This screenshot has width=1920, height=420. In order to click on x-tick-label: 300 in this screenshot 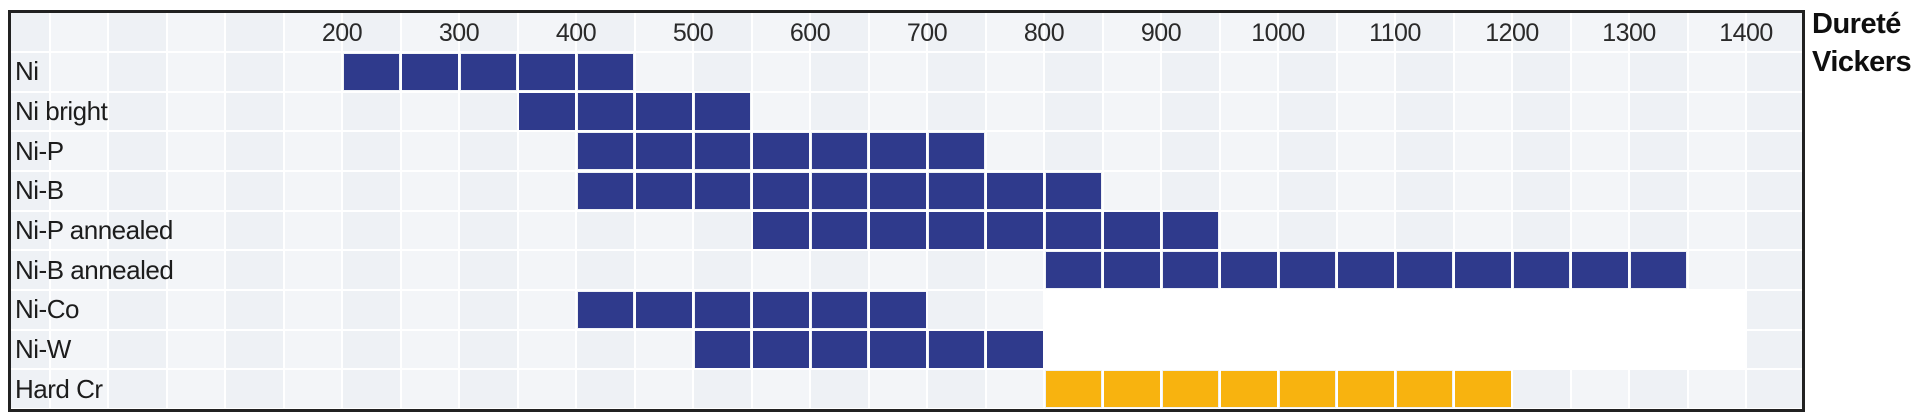, I will do `click(459, 33)`.